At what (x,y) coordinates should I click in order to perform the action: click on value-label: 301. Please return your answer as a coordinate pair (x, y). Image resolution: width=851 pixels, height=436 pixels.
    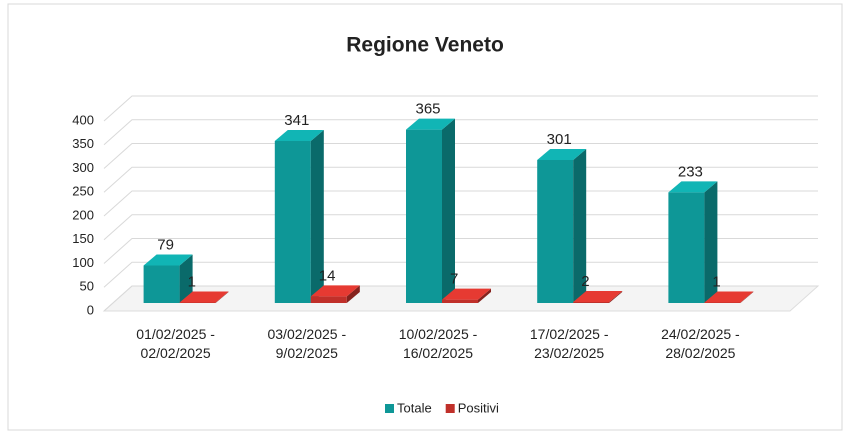
    Looking at the image, I should click on (559, 139).